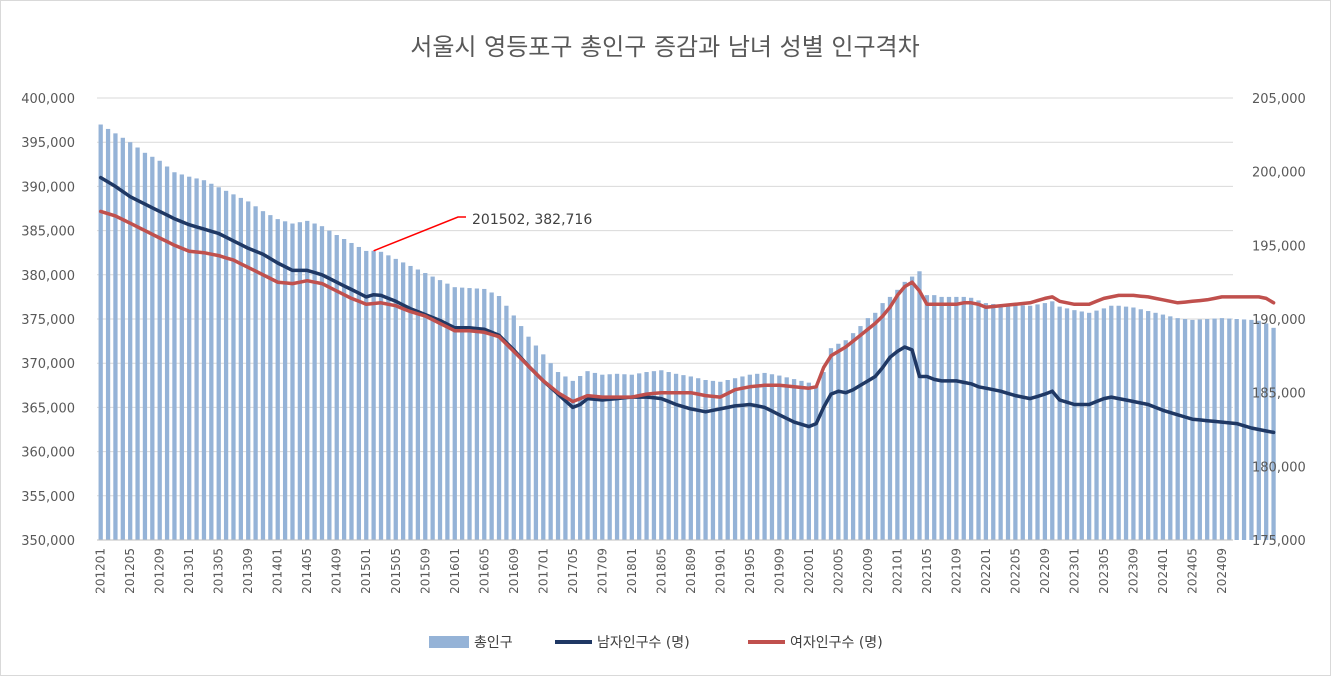  What do you see at coordinates (809, 571) in the screenshot?
I see `x-tick-label: 202001` at bounding box center [809, 571].